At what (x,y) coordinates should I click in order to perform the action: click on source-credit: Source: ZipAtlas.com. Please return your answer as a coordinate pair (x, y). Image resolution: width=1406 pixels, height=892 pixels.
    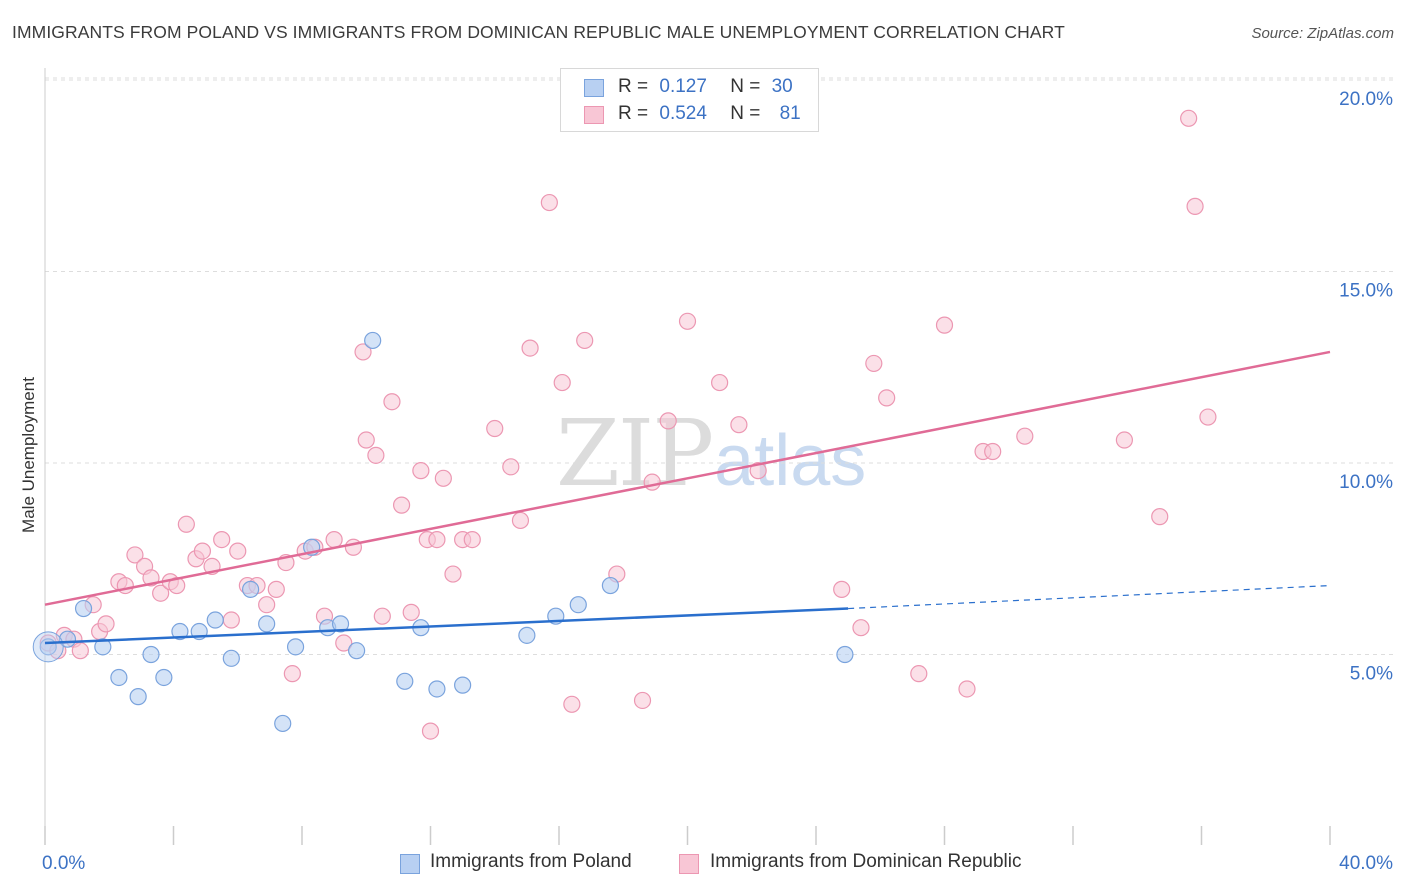
    Looking at the image, I should click on (1322, 33).